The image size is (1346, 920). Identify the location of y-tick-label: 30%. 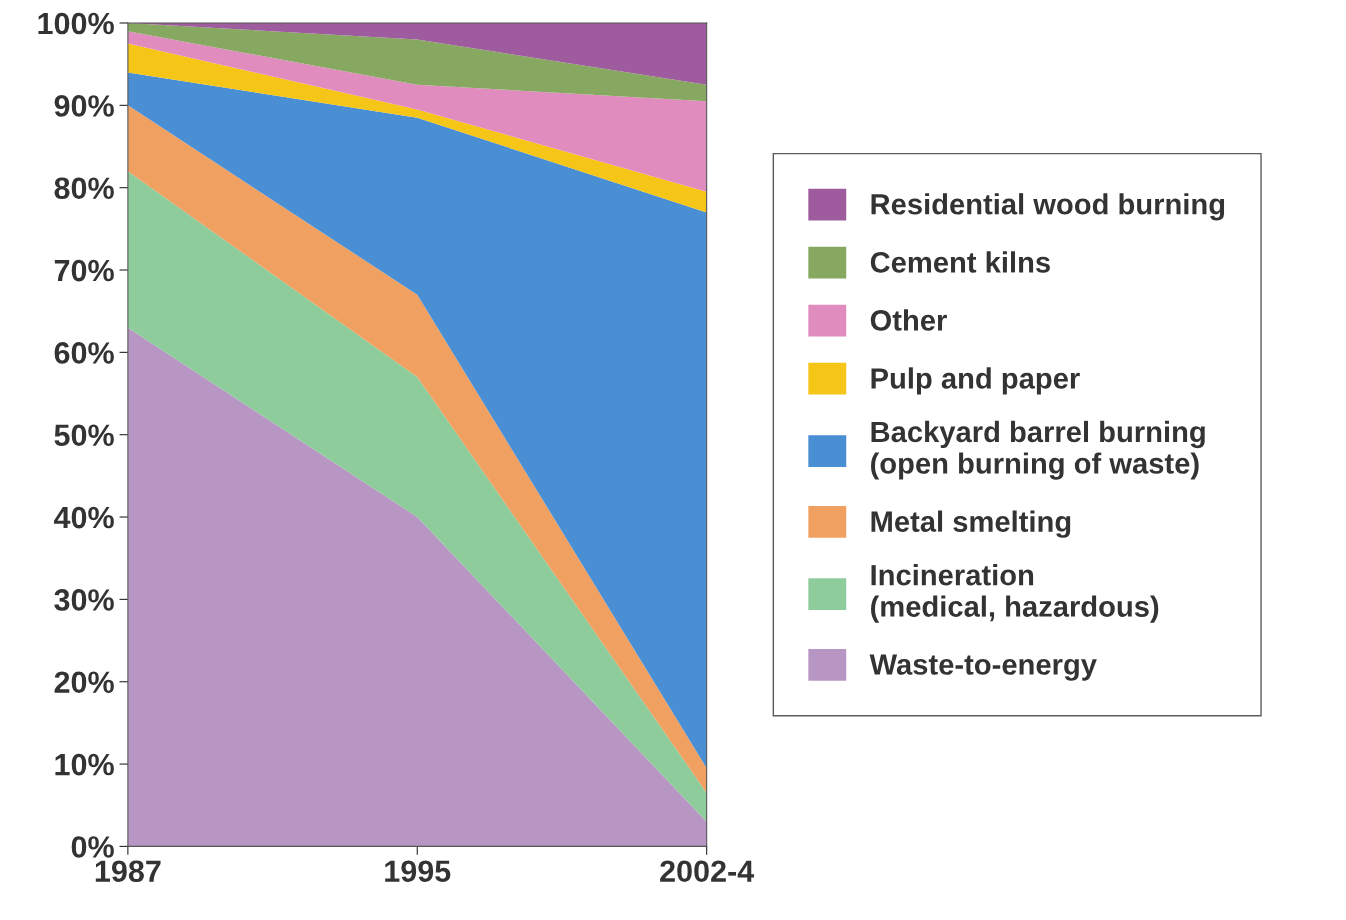
(84, 600).